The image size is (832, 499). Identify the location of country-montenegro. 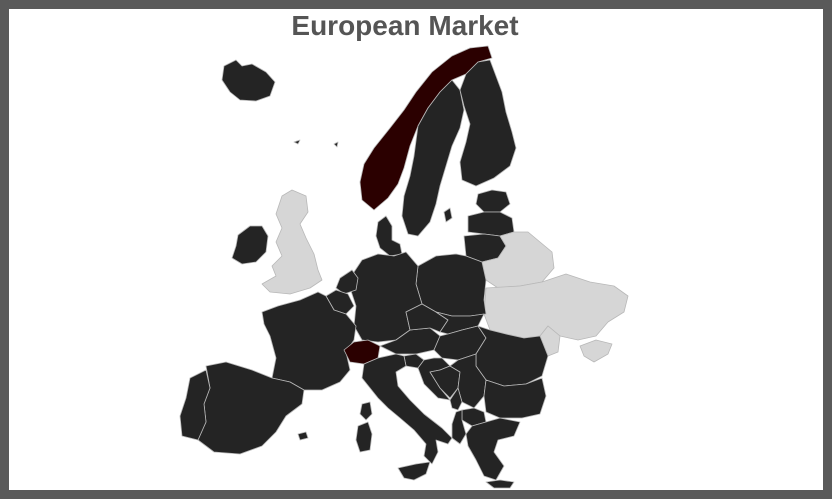
(456, 399).